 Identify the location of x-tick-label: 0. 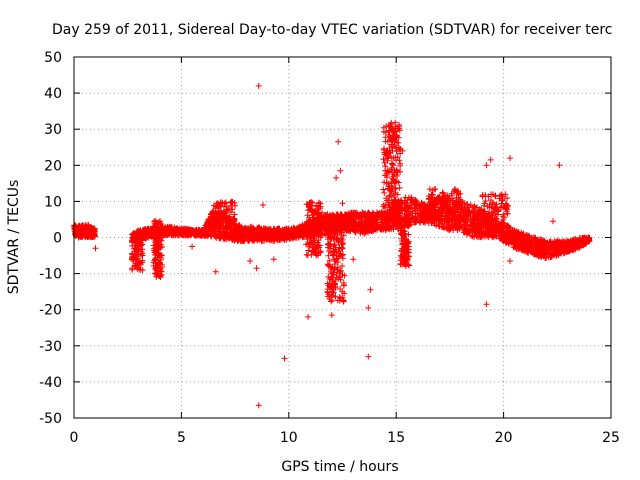
(74, 438).